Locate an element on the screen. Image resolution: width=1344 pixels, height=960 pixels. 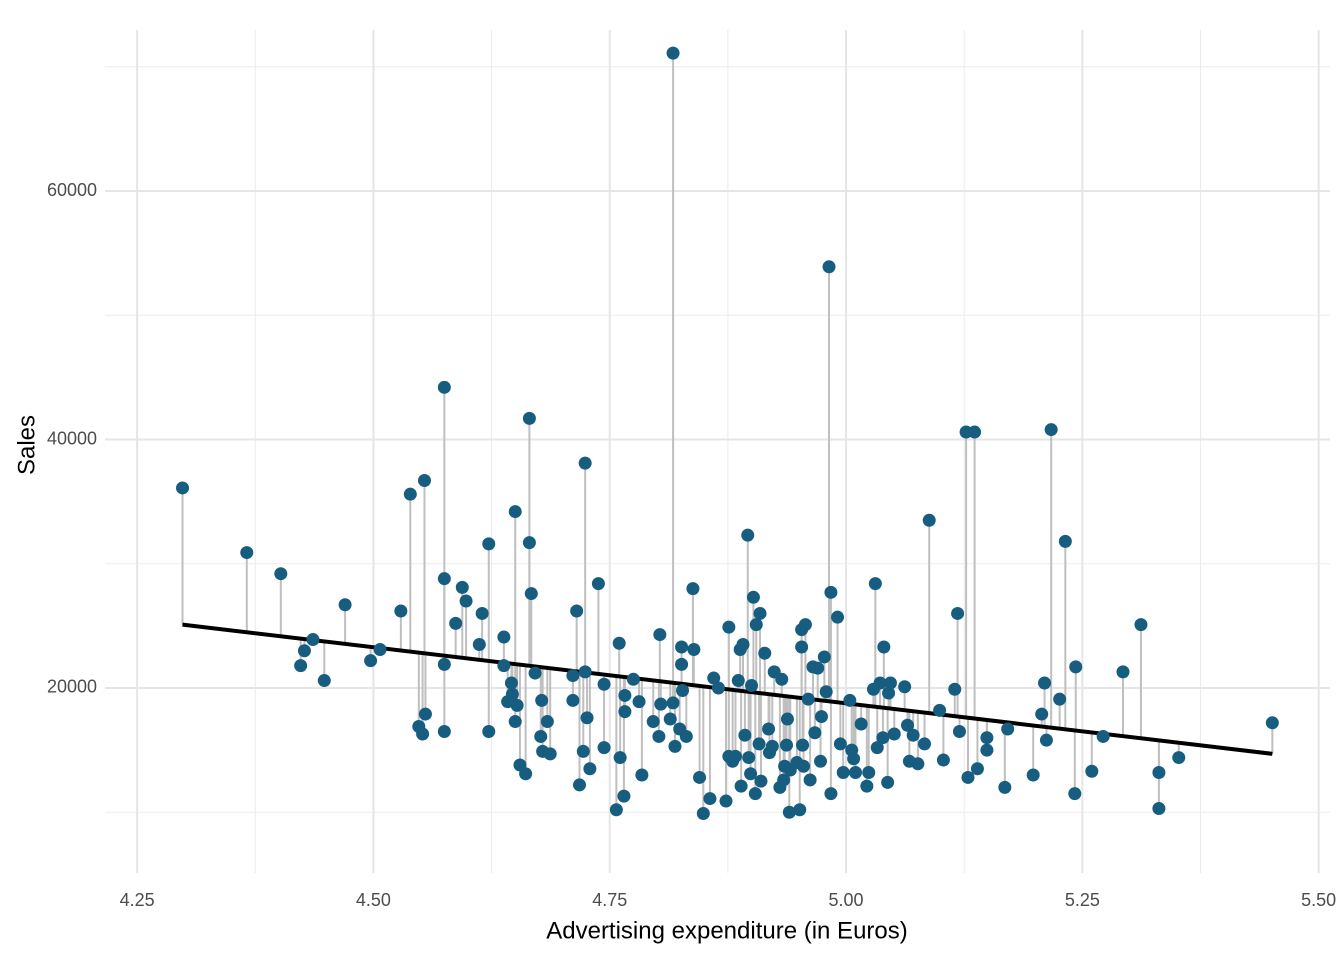
x-tick-label: 5.25 is located at coordinates (1082, 900).